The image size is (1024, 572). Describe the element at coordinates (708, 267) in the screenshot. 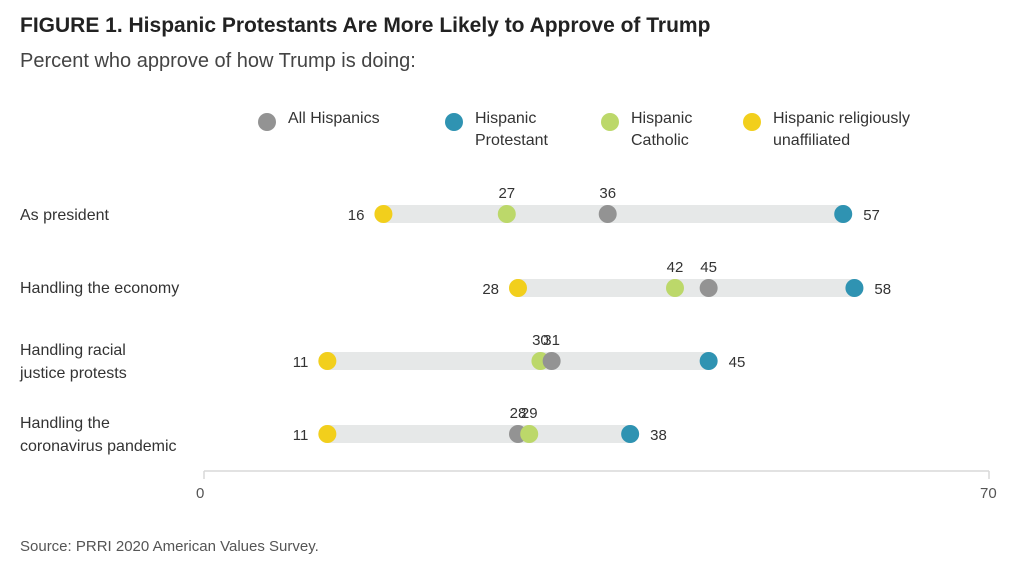

I see `value-label-all-hispanics: 45` at that location.